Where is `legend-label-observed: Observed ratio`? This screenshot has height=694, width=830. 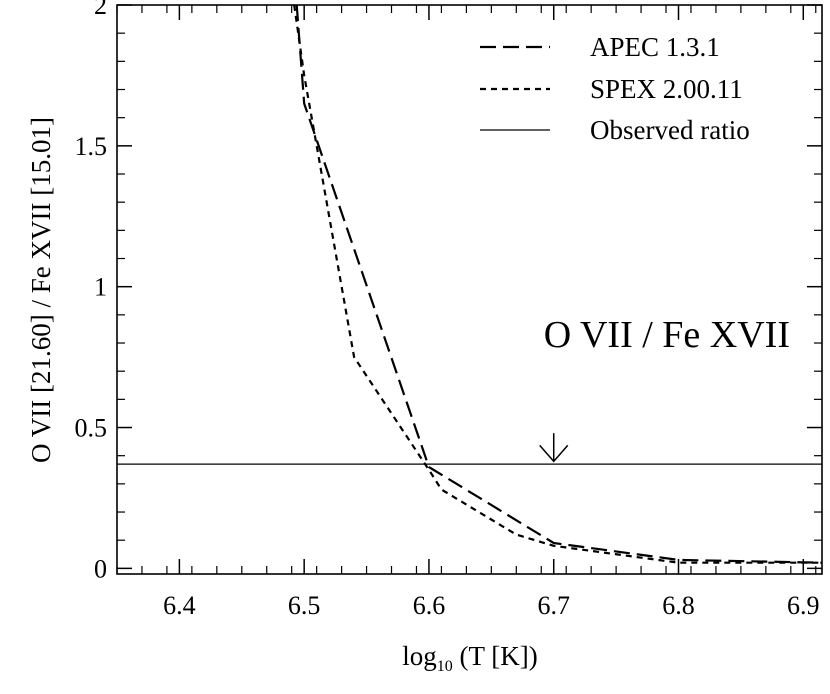
legend-label-observed: Observed ratio is located at coordinates (670, 130).